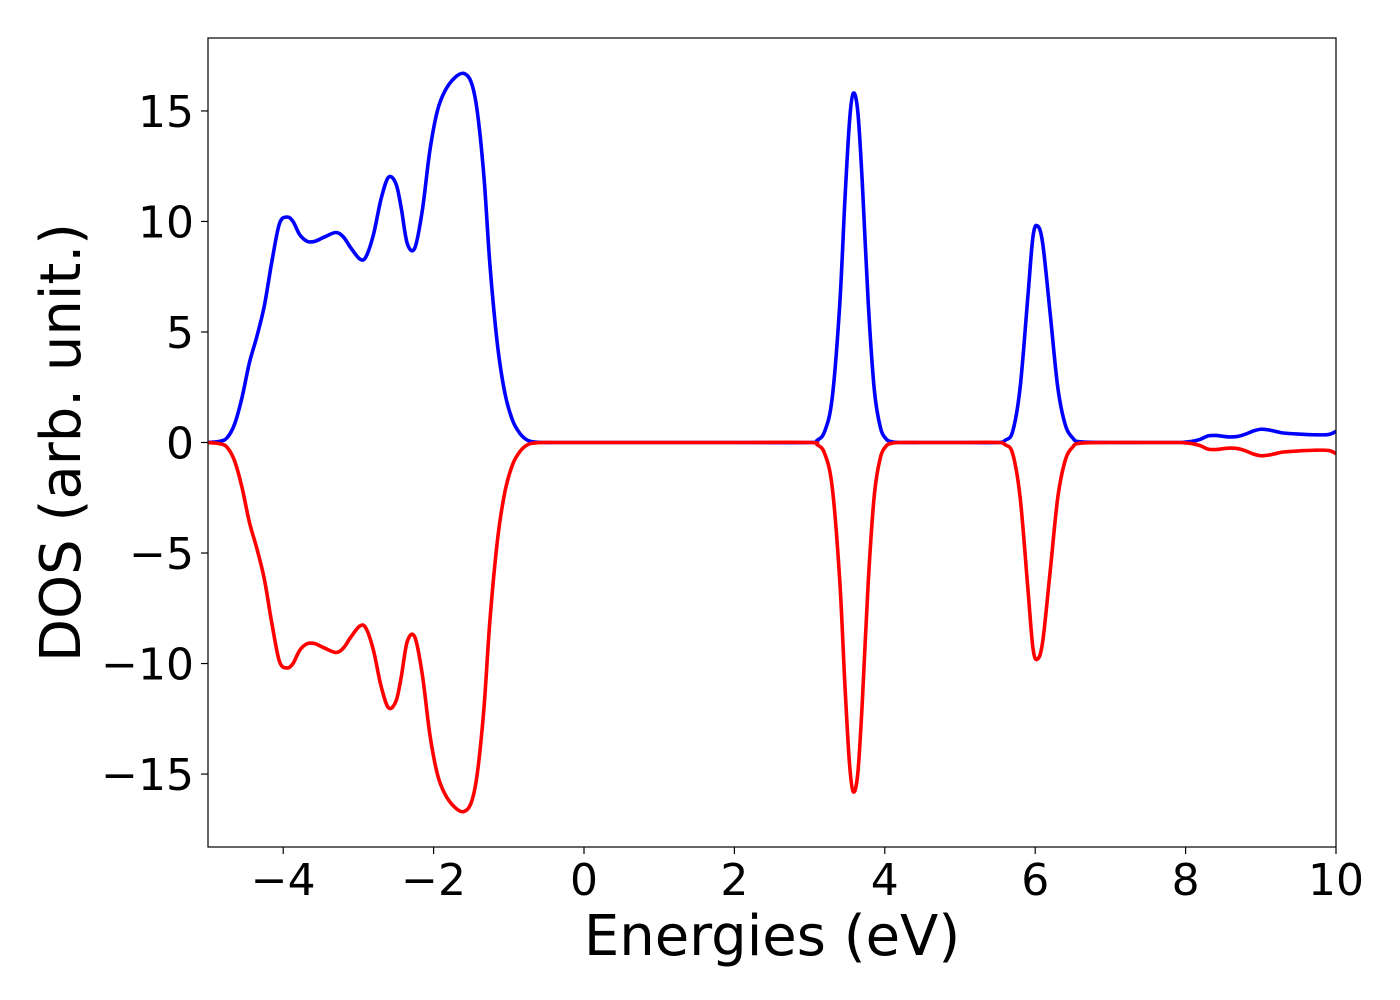 This screenshot has height=1000, width=1400. I want to click on x-axis-ticks: −4 −2 0 2 4 6 8 10, so click(807, 876).